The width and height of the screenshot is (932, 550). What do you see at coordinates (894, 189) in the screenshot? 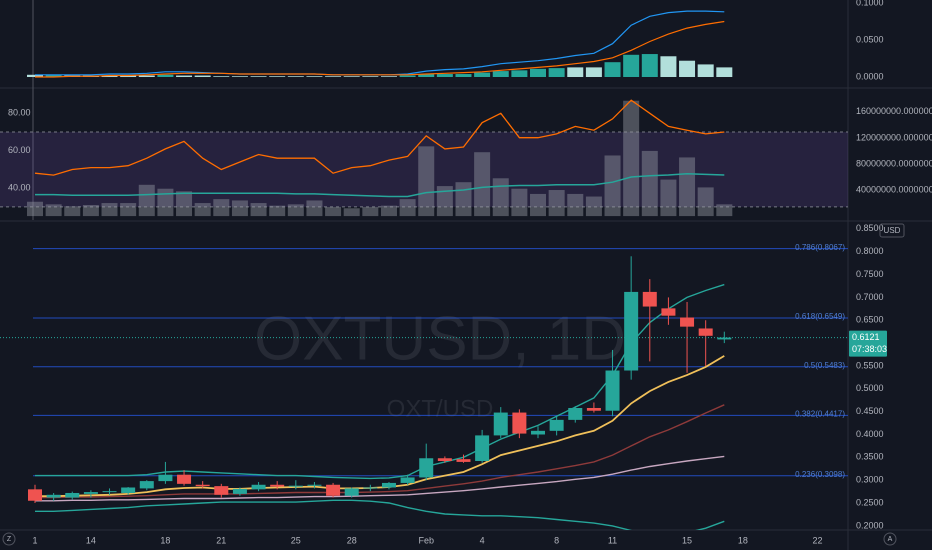
I see `axis-tick-label: 40000000.00000000` at bounding box center [894, 189].